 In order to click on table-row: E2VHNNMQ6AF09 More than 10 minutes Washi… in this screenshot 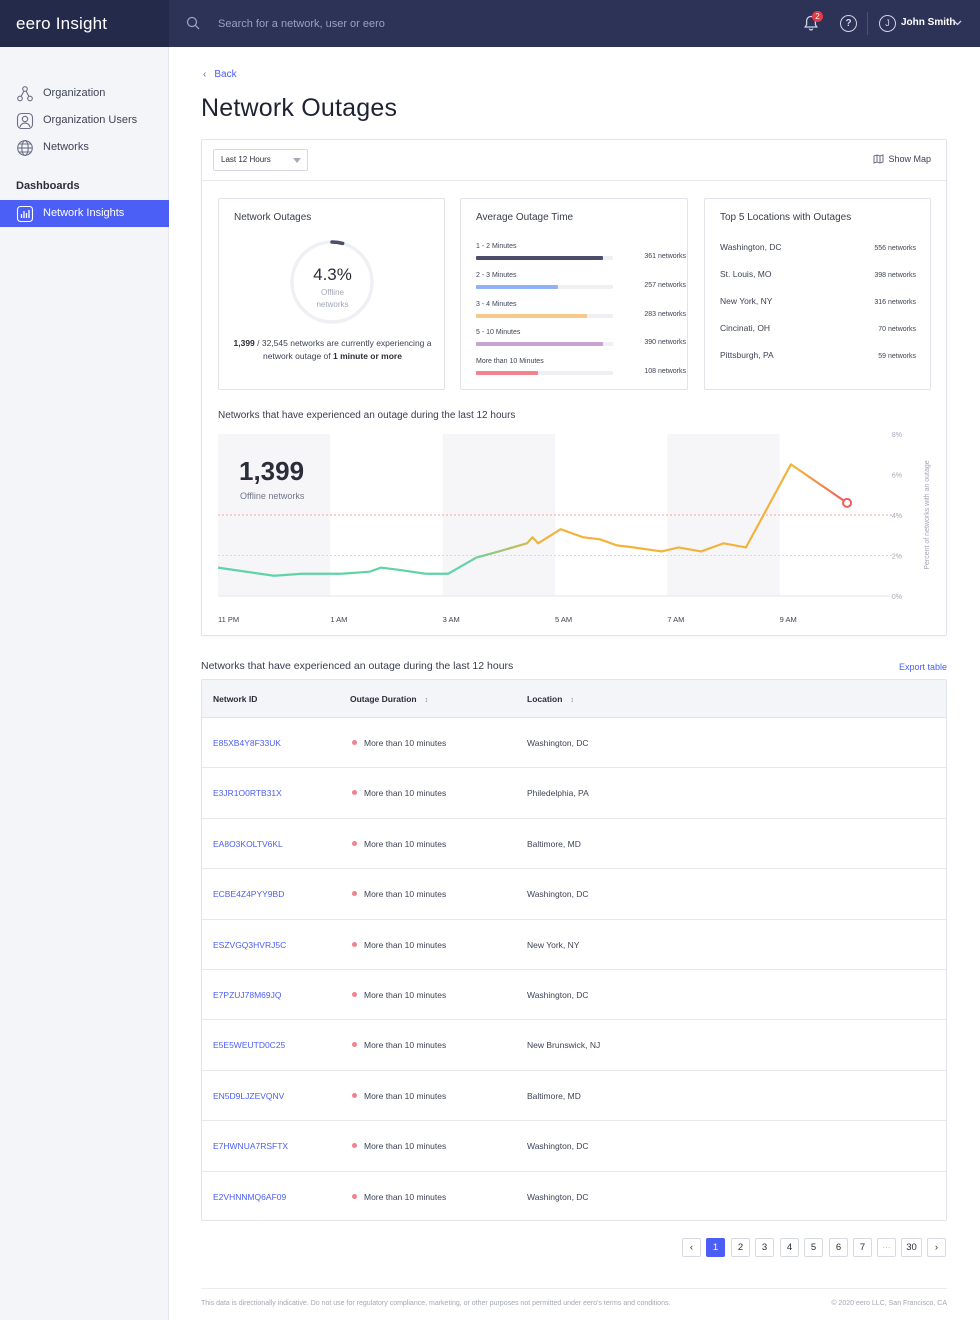, I will do `click(574, 1197)`.